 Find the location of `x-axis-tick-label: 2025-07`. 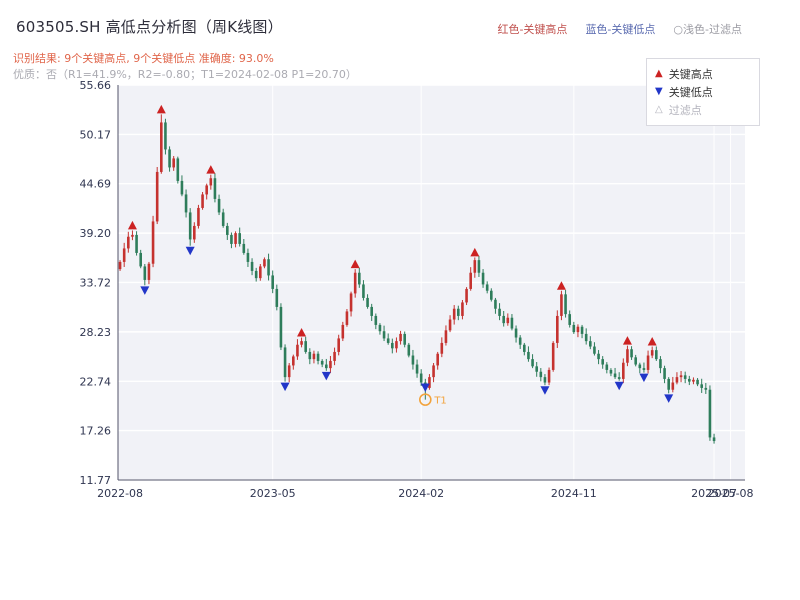

x-axis-tick-label: 2025-07 is located at coordinates (714, 493).